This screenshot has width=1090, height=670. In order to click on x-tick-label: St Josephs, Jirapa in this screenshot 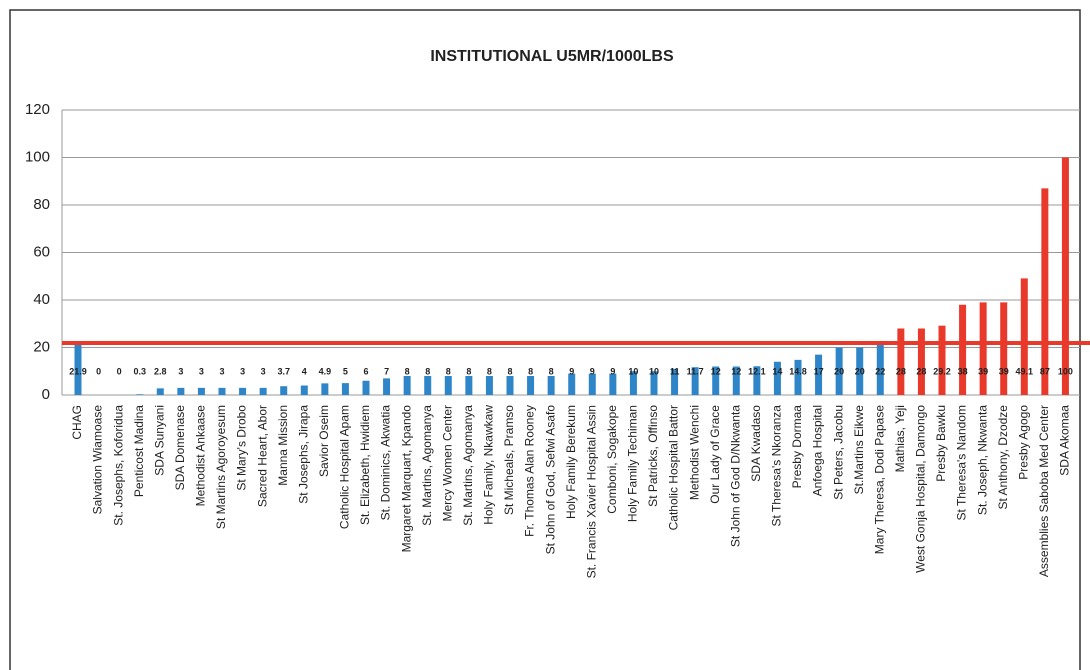, I will do `click(303, 454)`.